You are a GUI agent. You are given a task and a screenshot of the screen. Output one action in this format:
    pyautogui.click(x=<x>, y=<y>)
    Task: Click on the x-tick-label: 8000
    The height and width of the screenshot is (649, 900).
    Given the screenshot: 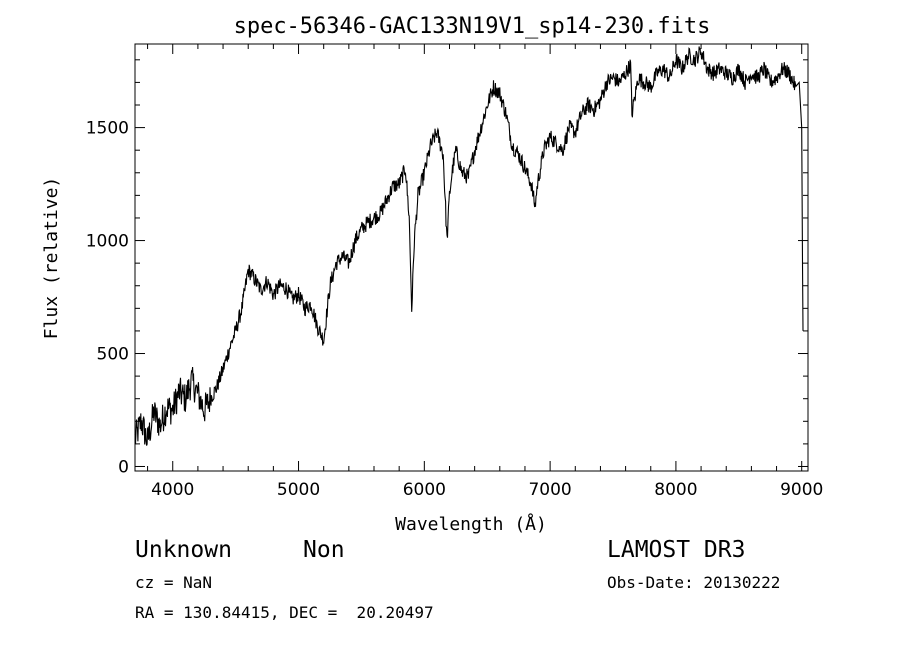 What is the action you would take?
    pyautogui.click(x=675, y=490)
    